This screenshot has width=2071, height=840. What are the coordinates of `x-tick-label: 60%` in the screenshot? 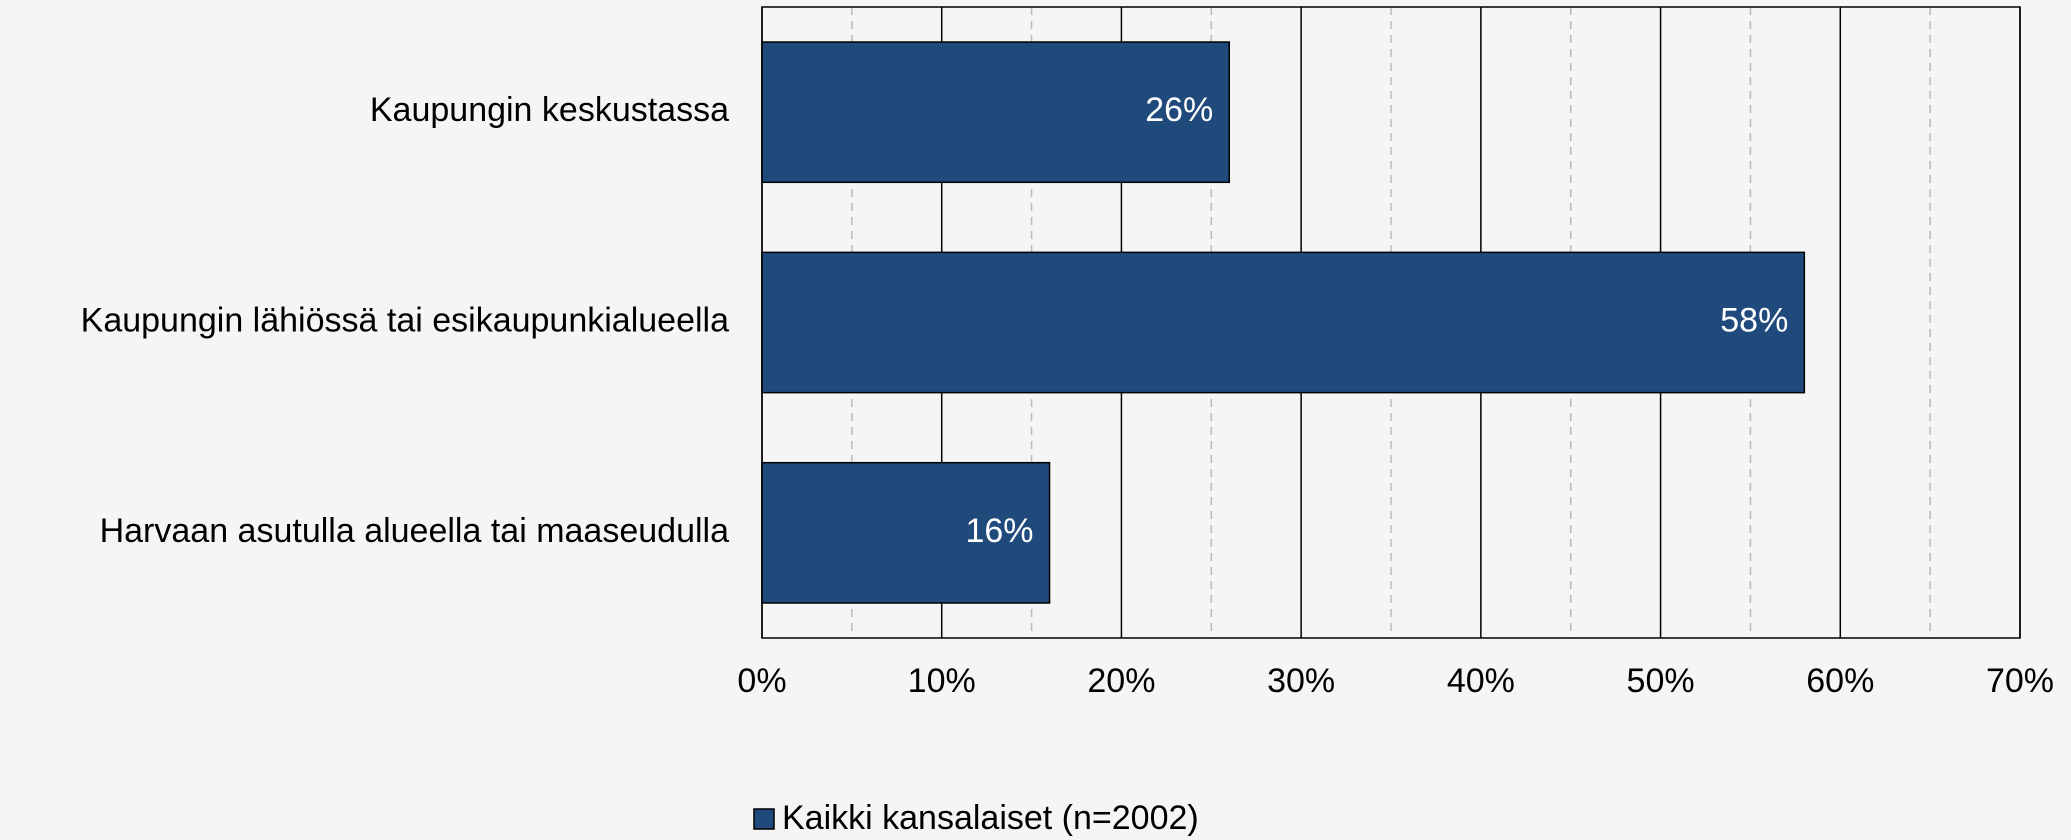 It's located at (1840, 681).